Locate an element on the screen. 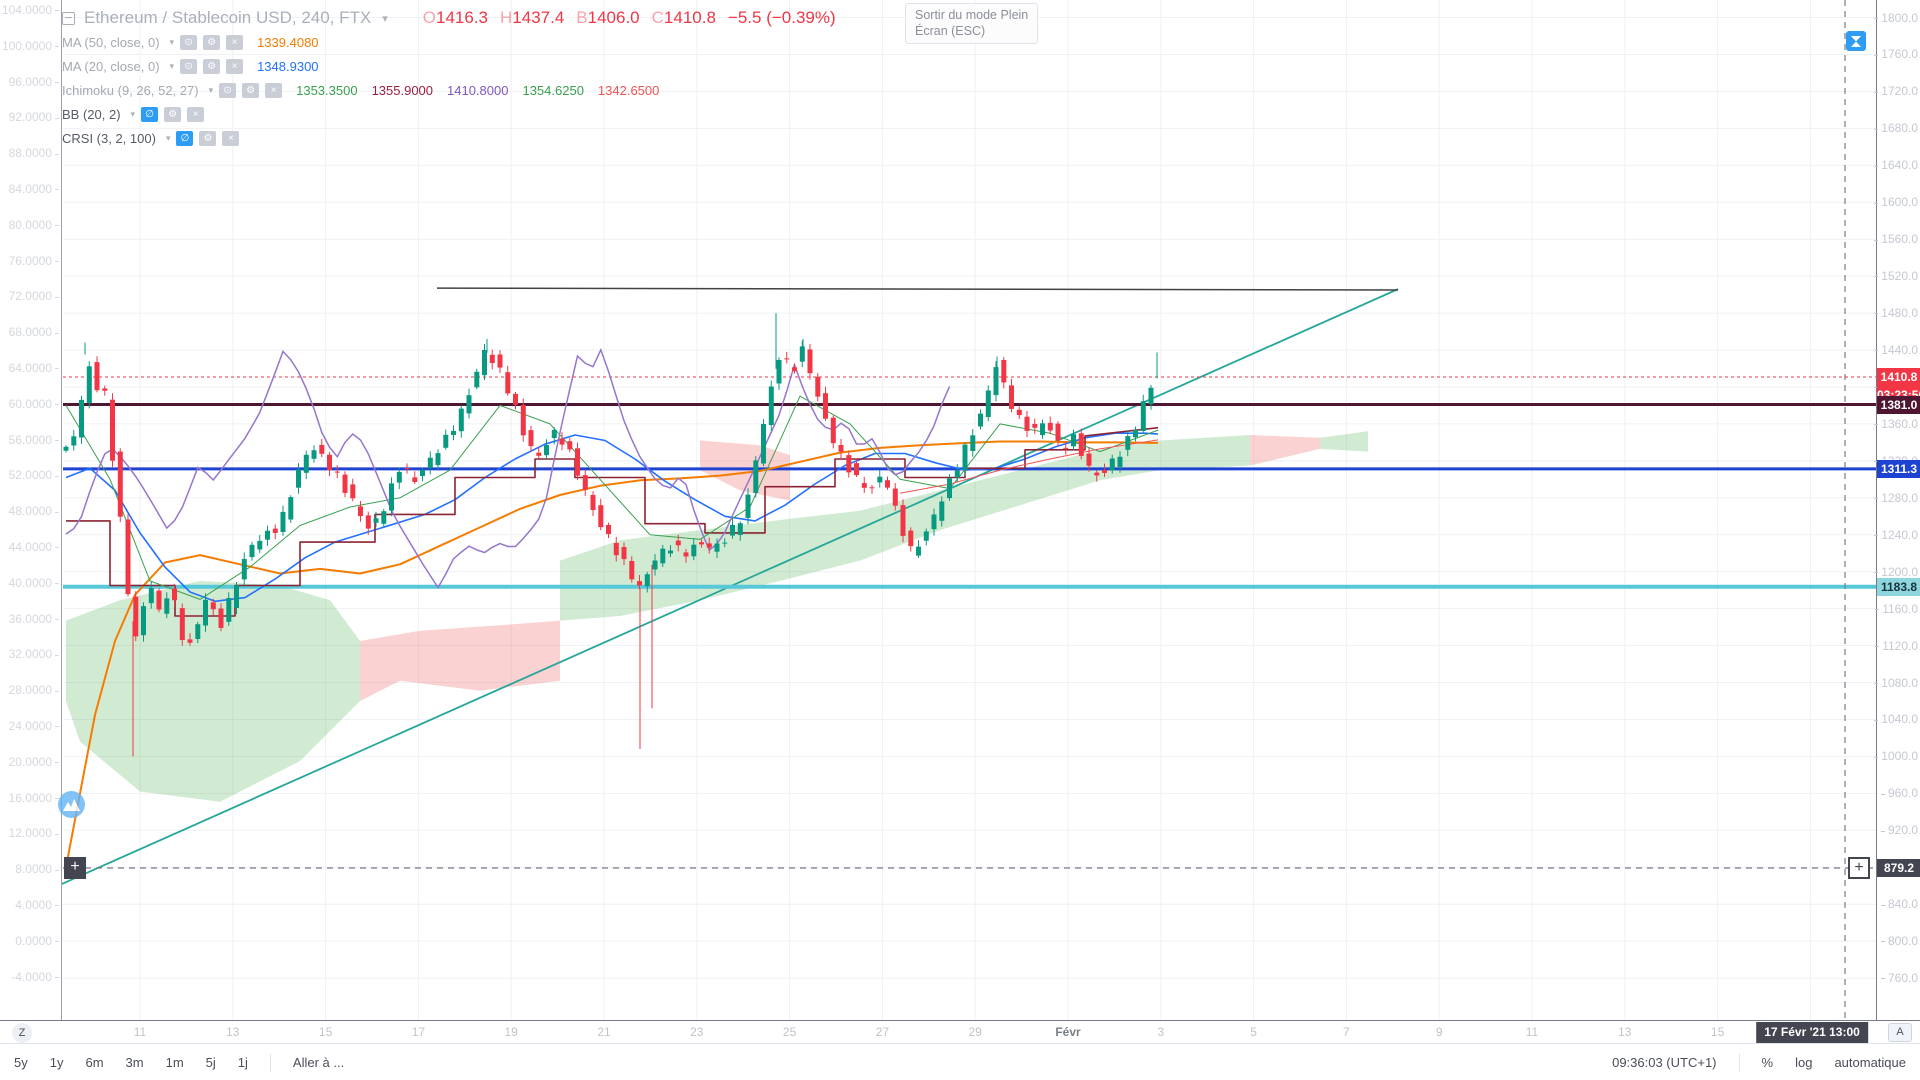  price-tick-label: 1680.0 is located at coordinates (1896, 128).